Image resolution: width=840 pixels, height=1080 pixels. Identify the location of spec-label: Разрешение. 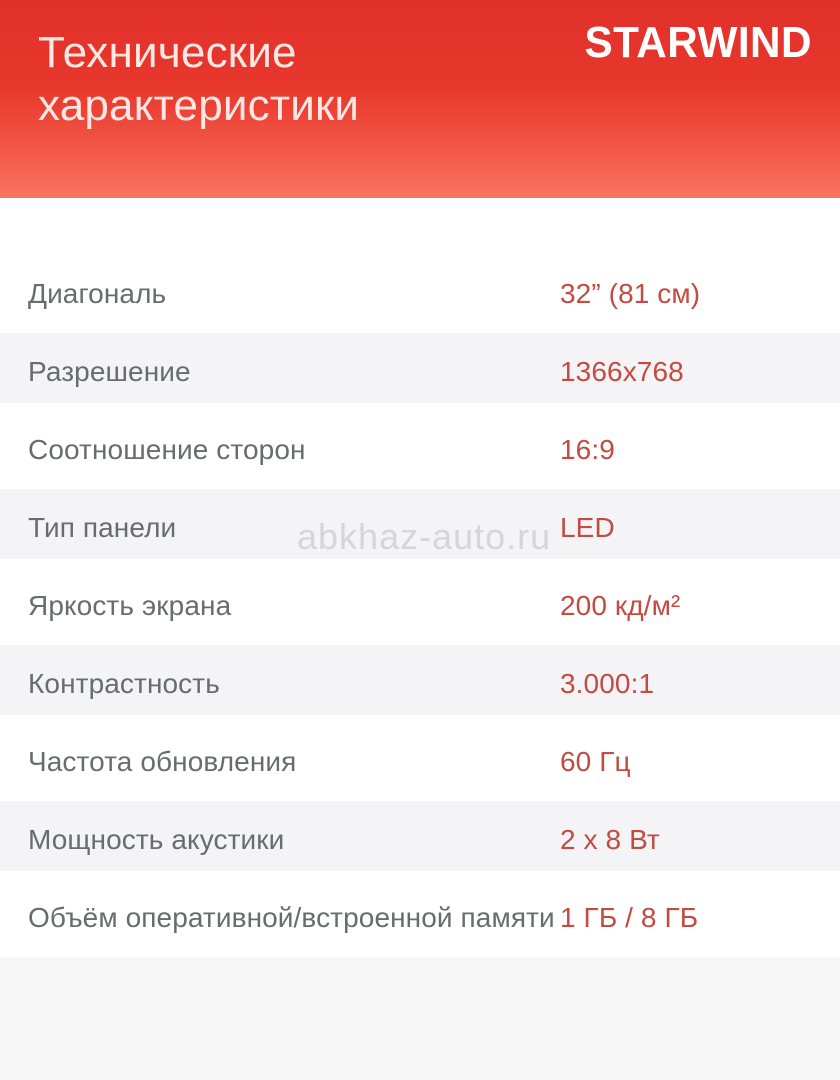
(109, 371).